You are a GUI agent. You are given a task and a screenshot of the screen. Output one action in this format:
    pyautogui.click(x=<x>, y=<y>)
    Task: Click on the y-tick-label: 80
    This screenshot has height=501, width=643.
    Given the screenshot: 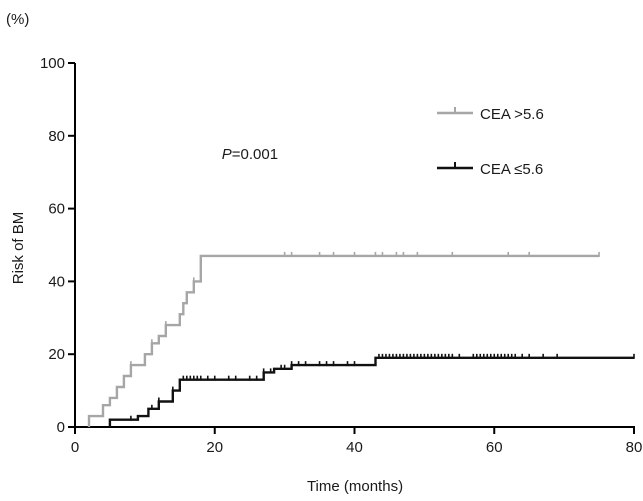 What is the action you would take?
    pyautogui.click(x=56, y=136)
    